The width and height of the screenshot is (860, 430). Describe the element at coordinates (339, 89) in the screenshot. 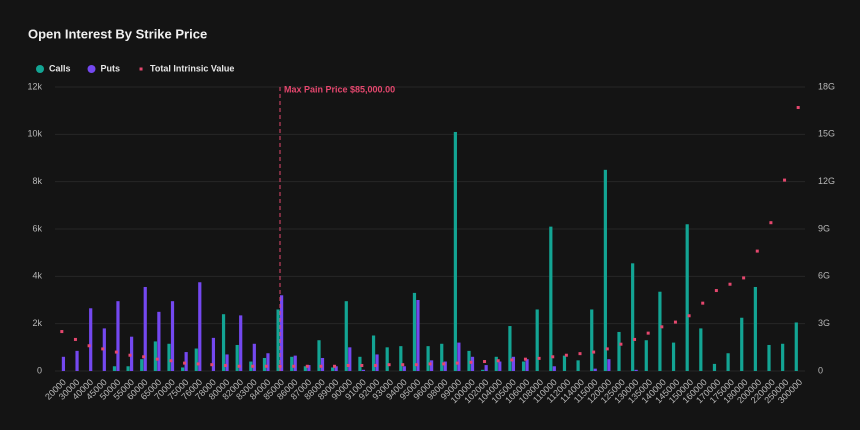

I see `max-pain-label: Max Pain Price $85,000.00` at that location.